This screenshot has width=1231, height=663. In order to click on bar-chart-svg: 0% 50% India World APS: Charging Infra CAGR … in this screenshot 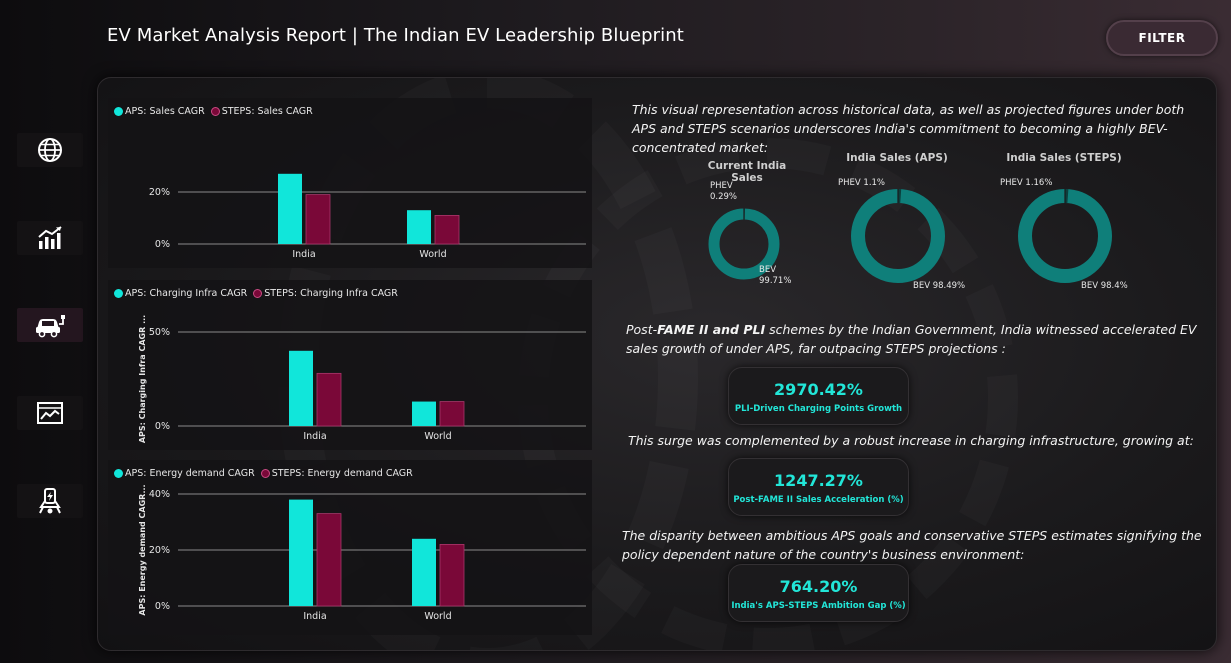, I will do `click(362, 379)`.